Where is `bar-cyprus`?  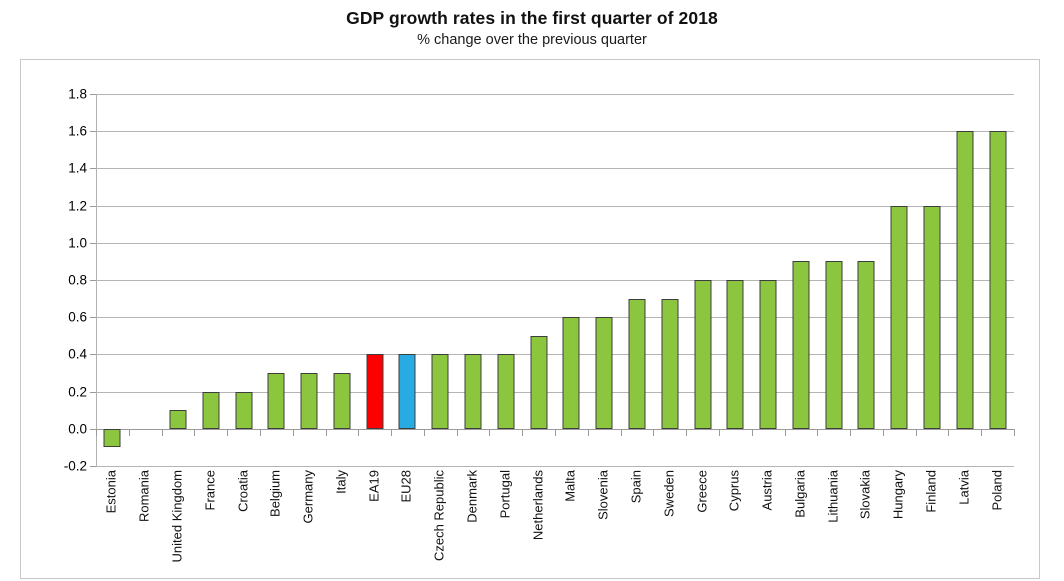 bar-cyprus is located at coordinates (735, 354).